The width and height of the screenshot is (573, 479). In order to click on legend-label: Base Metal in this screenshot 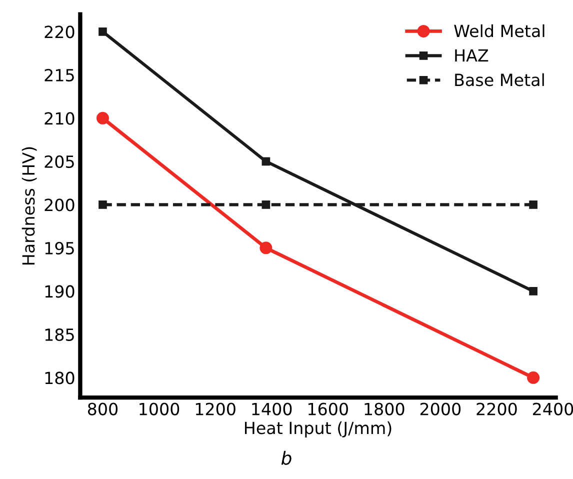, I will do `click(499, 79)`.